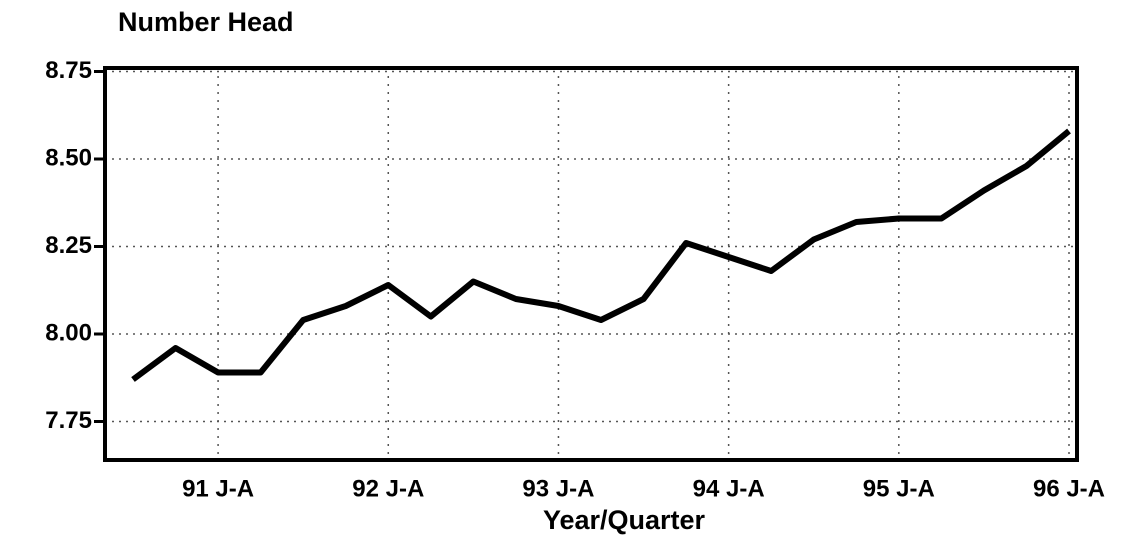  Describe the element at coordinates (558, 488) in the screenshot. I see `x-tick-label: 93 J-A` at that location.